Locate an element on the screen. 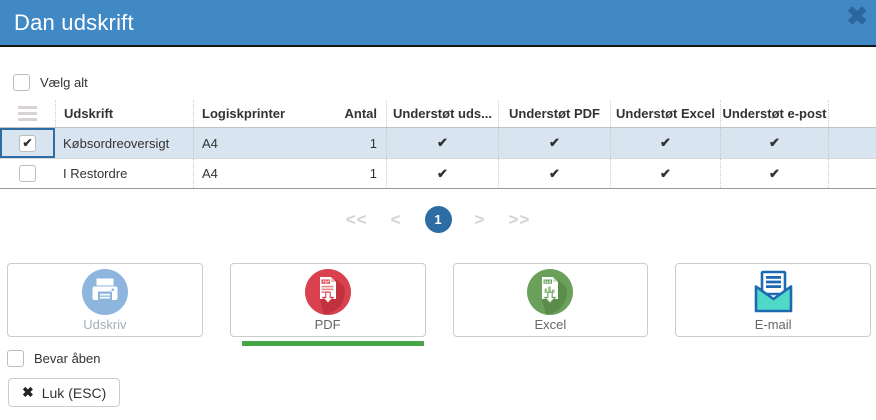 This screenshot has width=876, height=420. current-page-indicator: 1 is located at coordinates (438, 219).